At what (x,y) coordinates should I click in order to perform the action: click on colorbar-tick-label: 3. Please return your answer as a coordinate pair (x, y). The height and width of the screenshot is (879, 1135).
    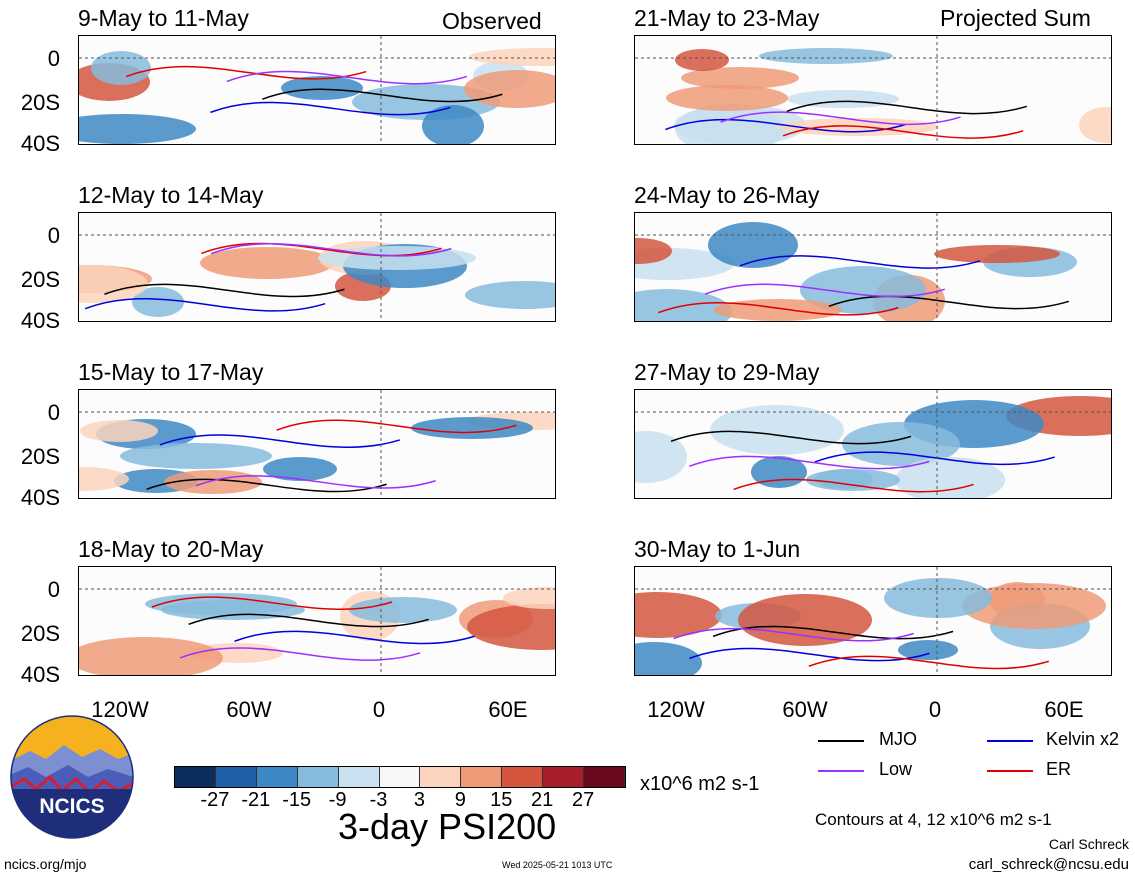
    Looking at the image, I should click on (419, 800).